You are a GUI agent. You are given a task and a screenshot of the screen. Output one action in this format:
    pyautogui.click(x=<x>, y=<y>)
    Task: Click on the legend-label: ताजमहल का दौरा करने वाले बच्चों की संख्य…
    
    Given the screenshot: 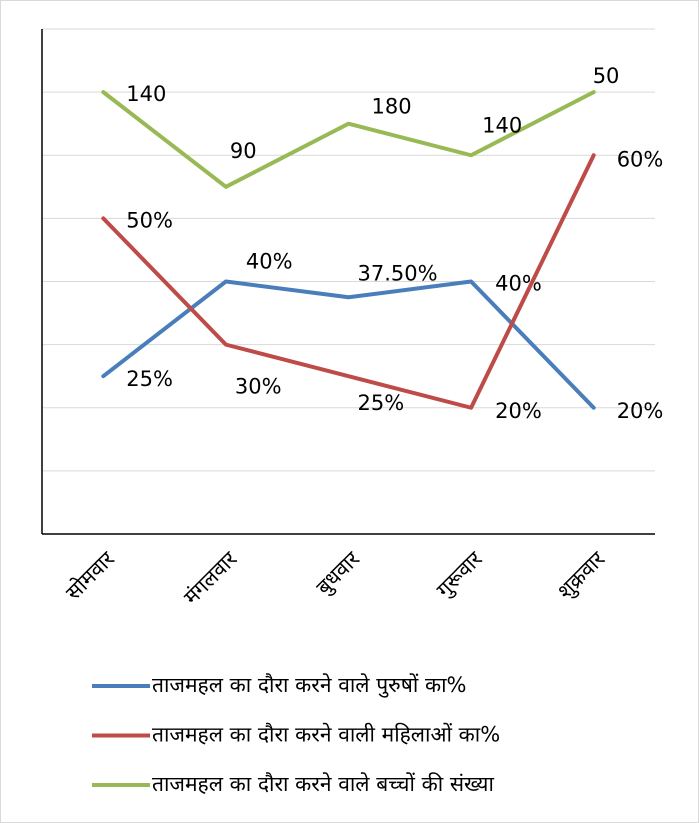 What is the action you would take?
    pyautogui.click(x=323, y=784)
    